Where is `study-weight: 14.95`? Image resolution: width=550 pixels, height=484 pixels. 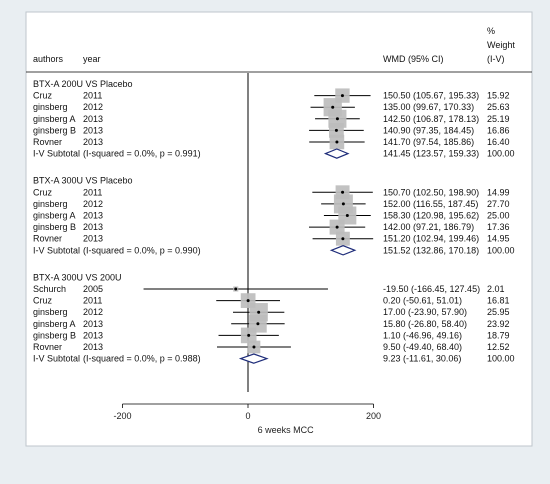
study-weight: 14.95 is located at coordinates (498, 239).